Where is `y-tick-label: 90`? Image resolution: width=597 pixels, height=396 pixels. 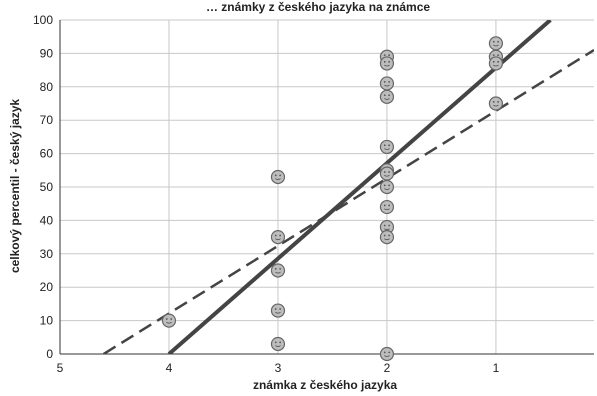
y-tick-label: 90 is located at coordinates (47, 53).